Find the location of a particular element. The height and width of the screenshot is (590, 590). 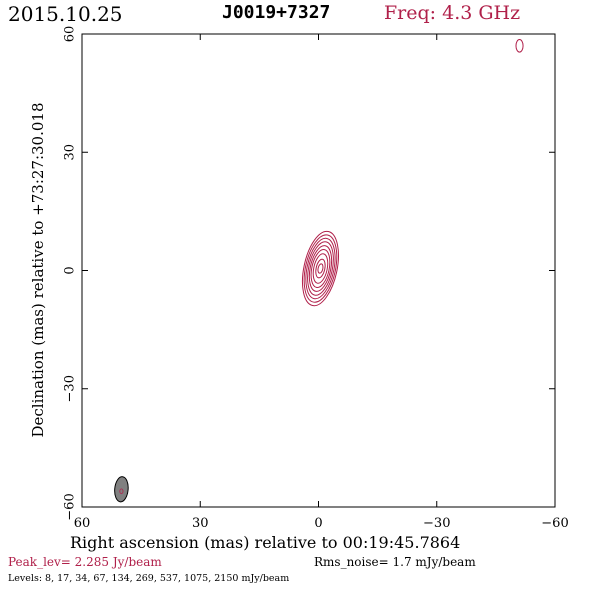

observation-date: 2015.10.25 is located at coordinates (65, 14).